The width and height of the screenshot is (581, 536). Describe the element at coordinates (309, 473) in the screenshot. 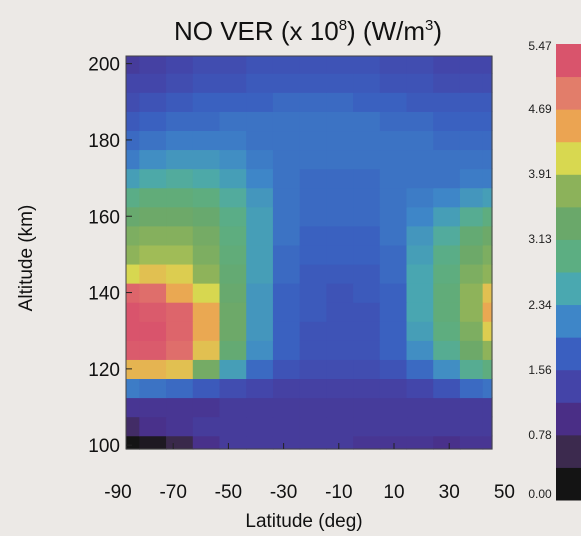

I see `x-axis-ticks: -90 -70 -50 -30 -10 10 30 50` at that location.